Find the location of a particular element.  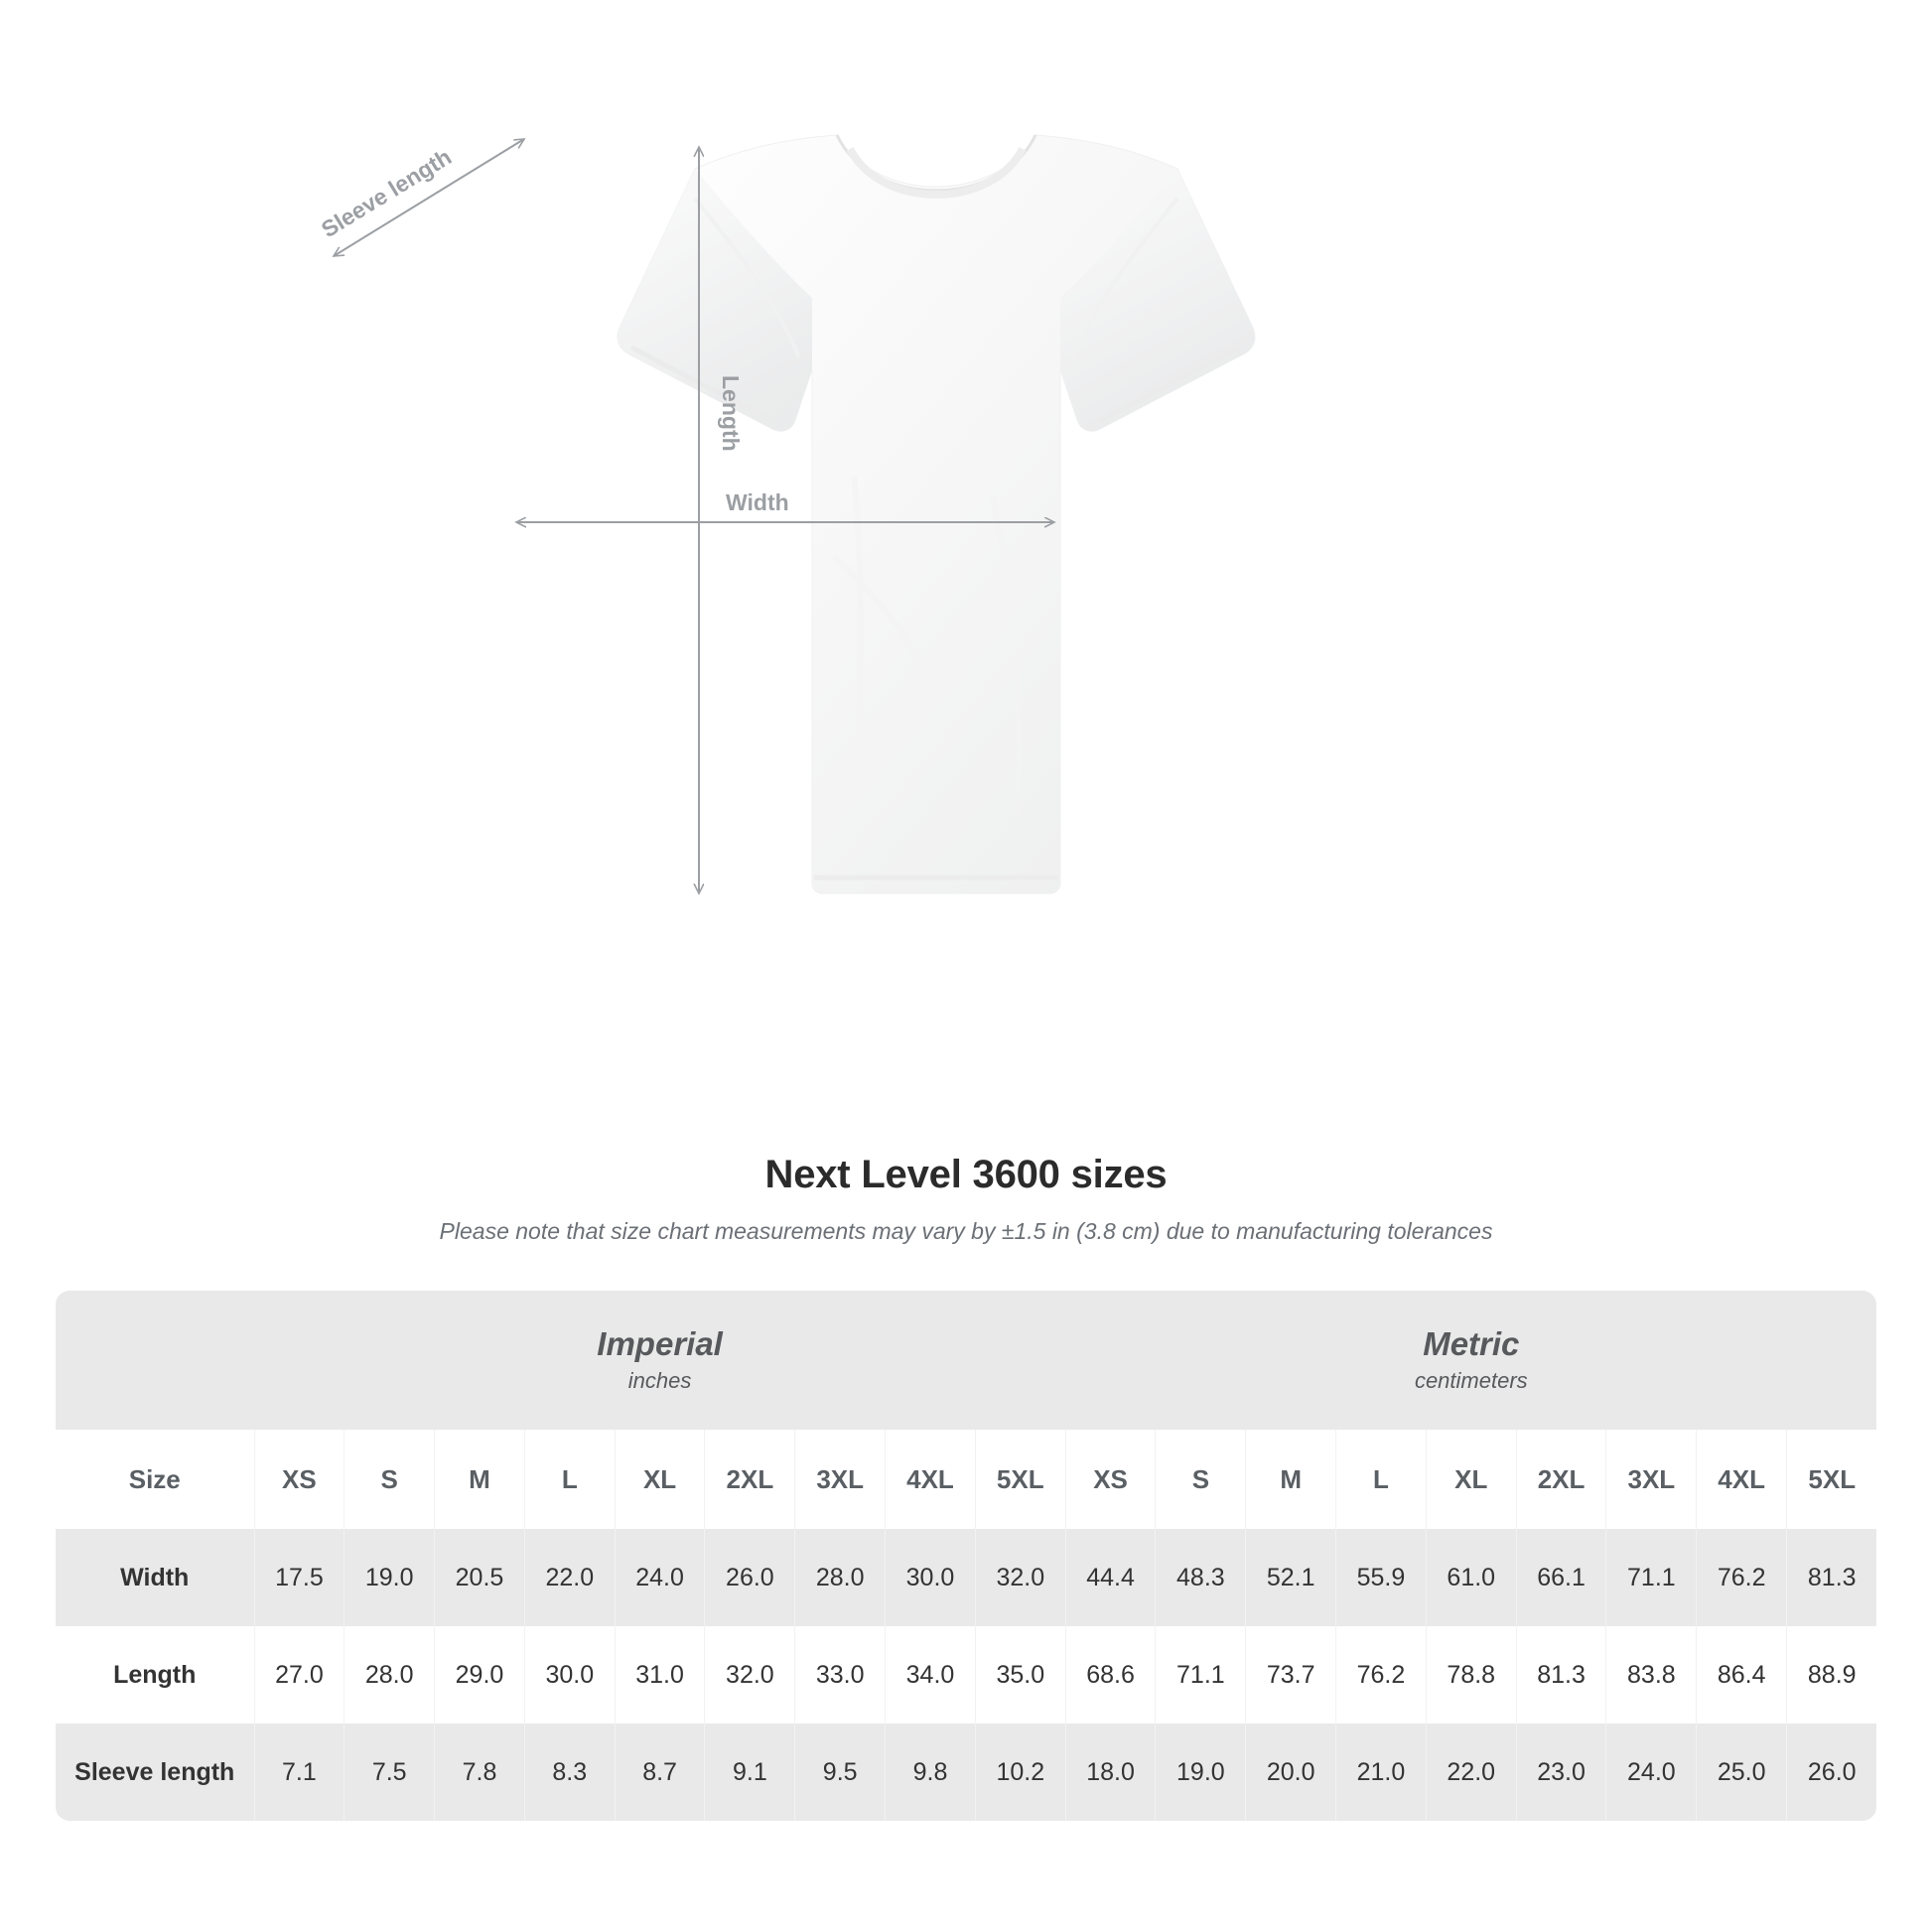

cell-width-imperial-2xl: 26.0 is located at coordinates (750, 1578).